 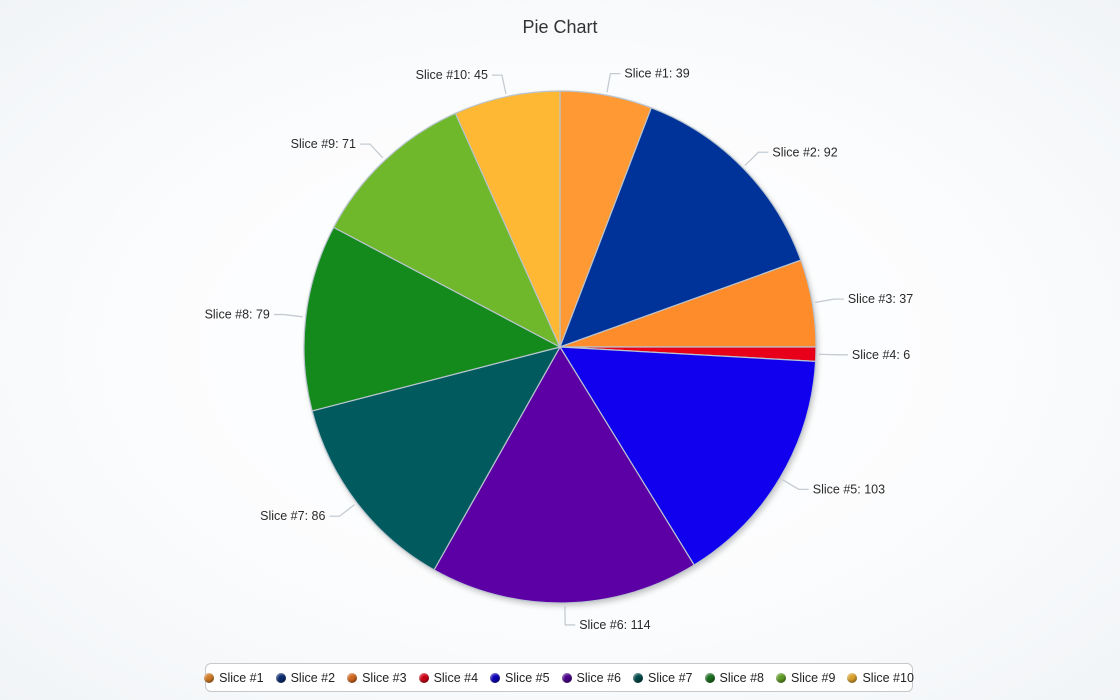 I want to click on legend-item-8: Slice #8, so click(x=734, y=677).